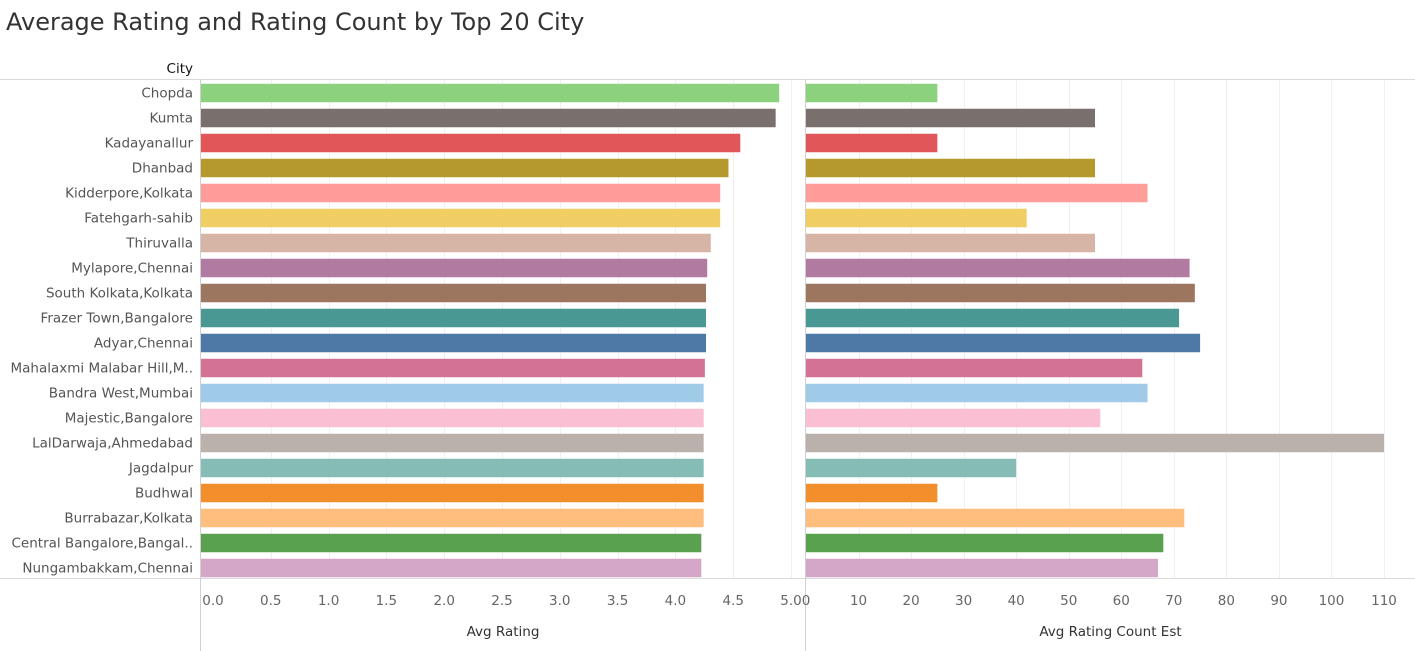  Describe the element at coordinates (328, 601) in the screenshot. I see `tick-label: 1.0` at that location.